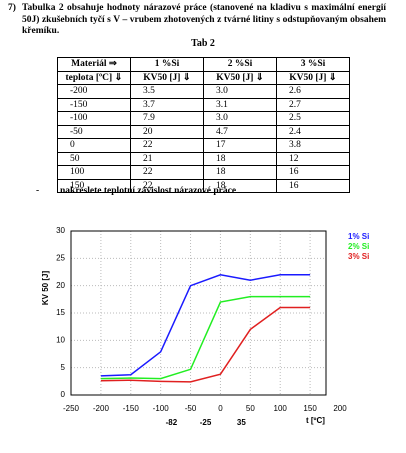 This screenshot has width=406, height=453. Describe the element at coordinates (358, 236) in the screenshot. I see `legend-entry: 1% Si` at that location.